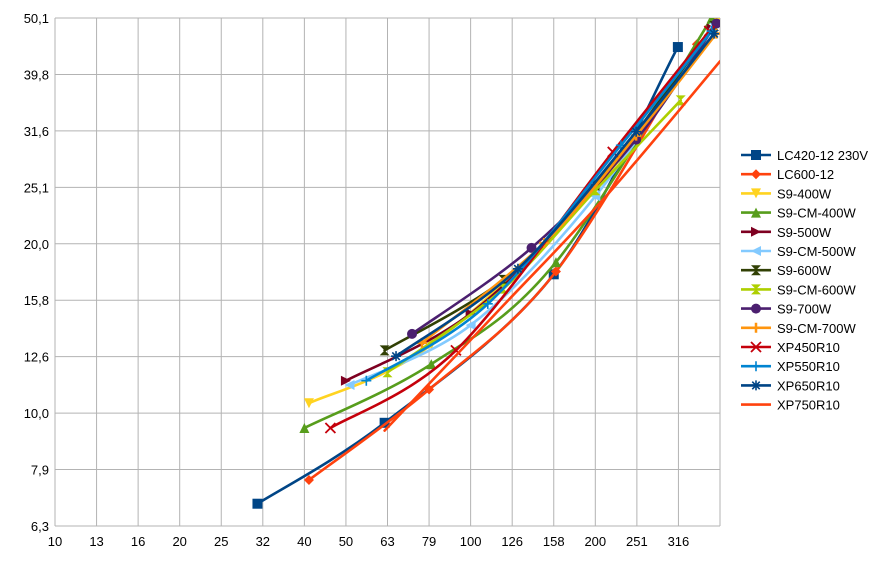 This screenshot has height=564, width=887. Describe the element at coordinates (816, 328) in the screenshot. I see `legend-label: S9-CM-700W` at that location.